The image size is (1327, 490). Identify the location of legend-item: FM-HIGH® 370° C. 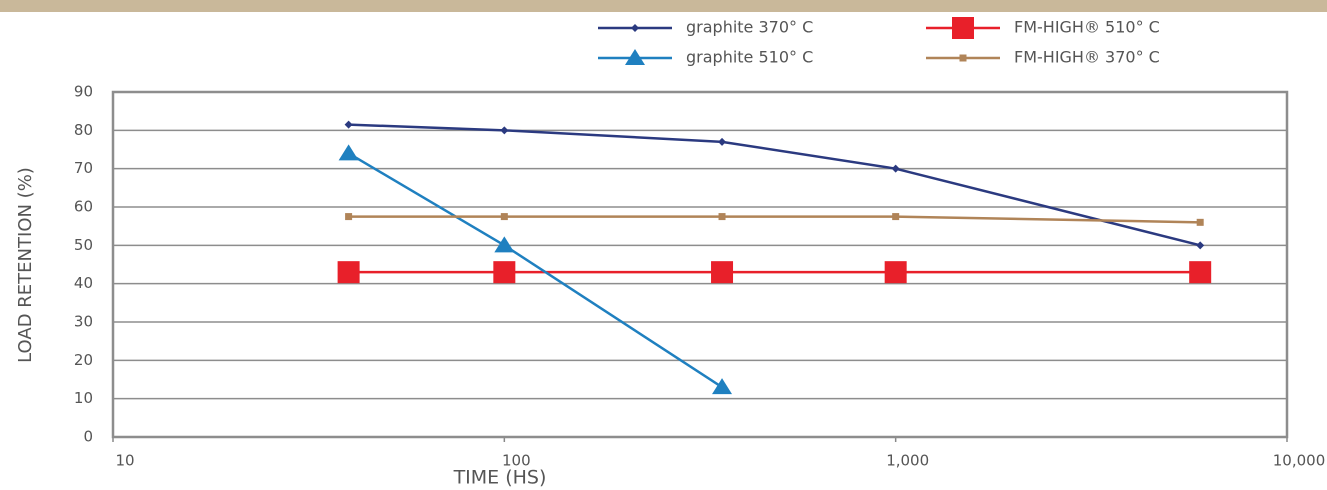
(1043, 57).